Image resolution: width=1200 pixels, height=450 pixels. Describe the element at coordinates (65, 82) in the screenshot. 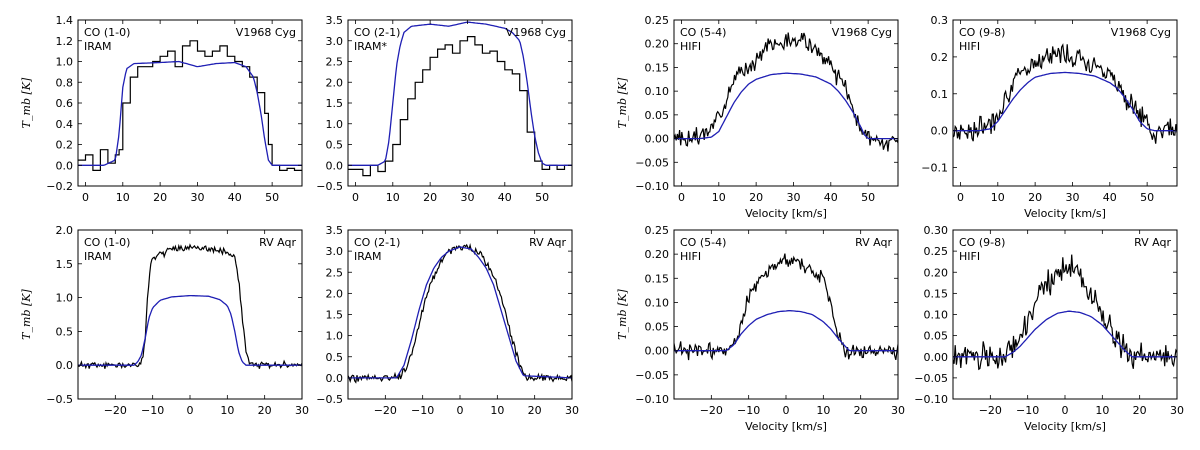

I see `y-tick-label: 0.8` at that location.